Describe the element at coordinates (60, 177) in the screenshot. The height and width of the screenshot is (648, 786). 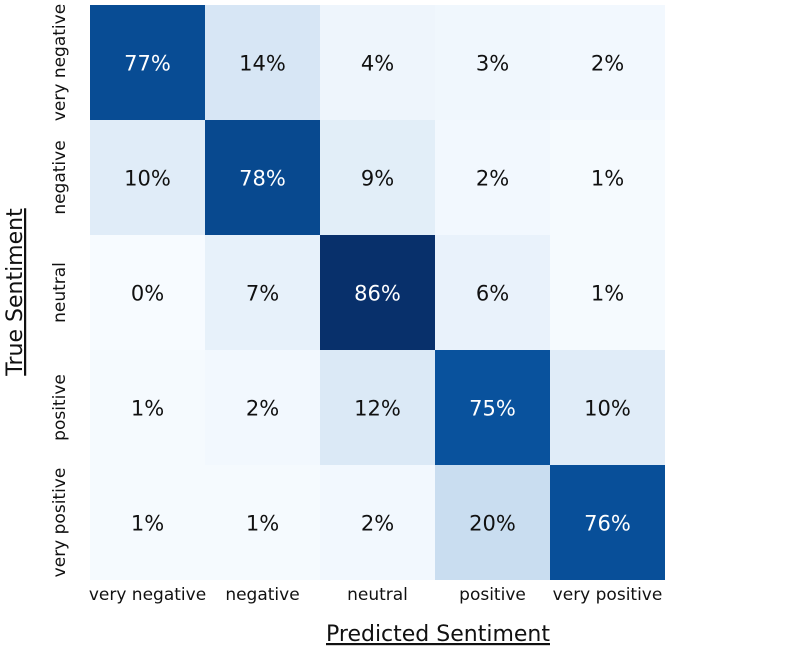
I see `y-tick-label: negative` at that location.